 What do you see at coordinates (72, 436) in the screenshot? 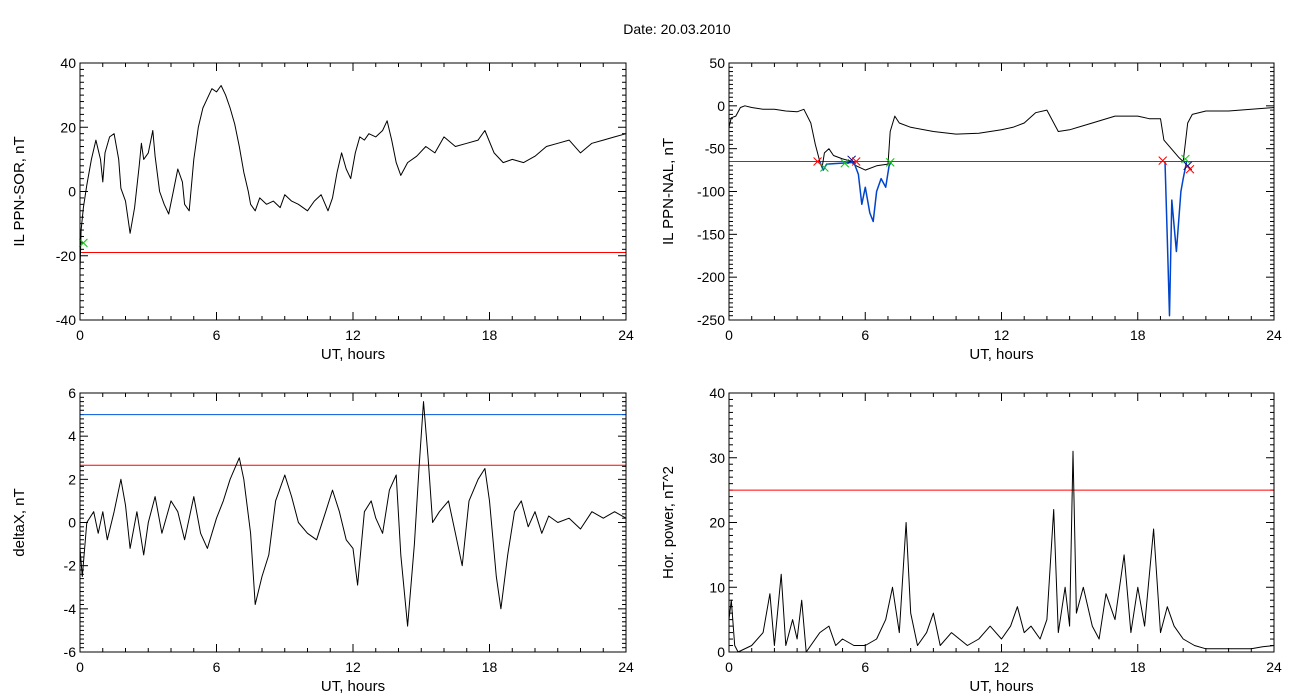
I see `y-tick-label: 4` at bounding box center [72, 436].